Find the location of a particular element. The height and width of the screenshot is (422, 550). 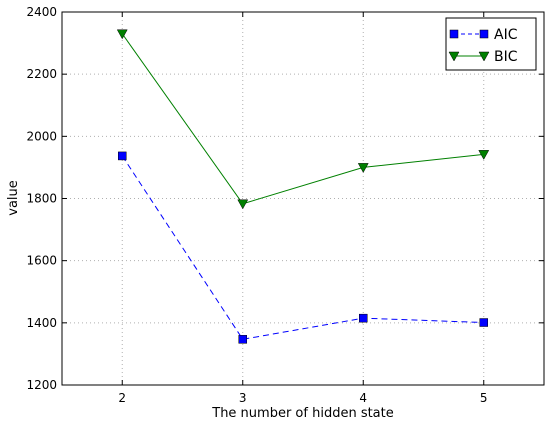

x-axis-label: The number of hidden state is located at coordinates (302, 413).